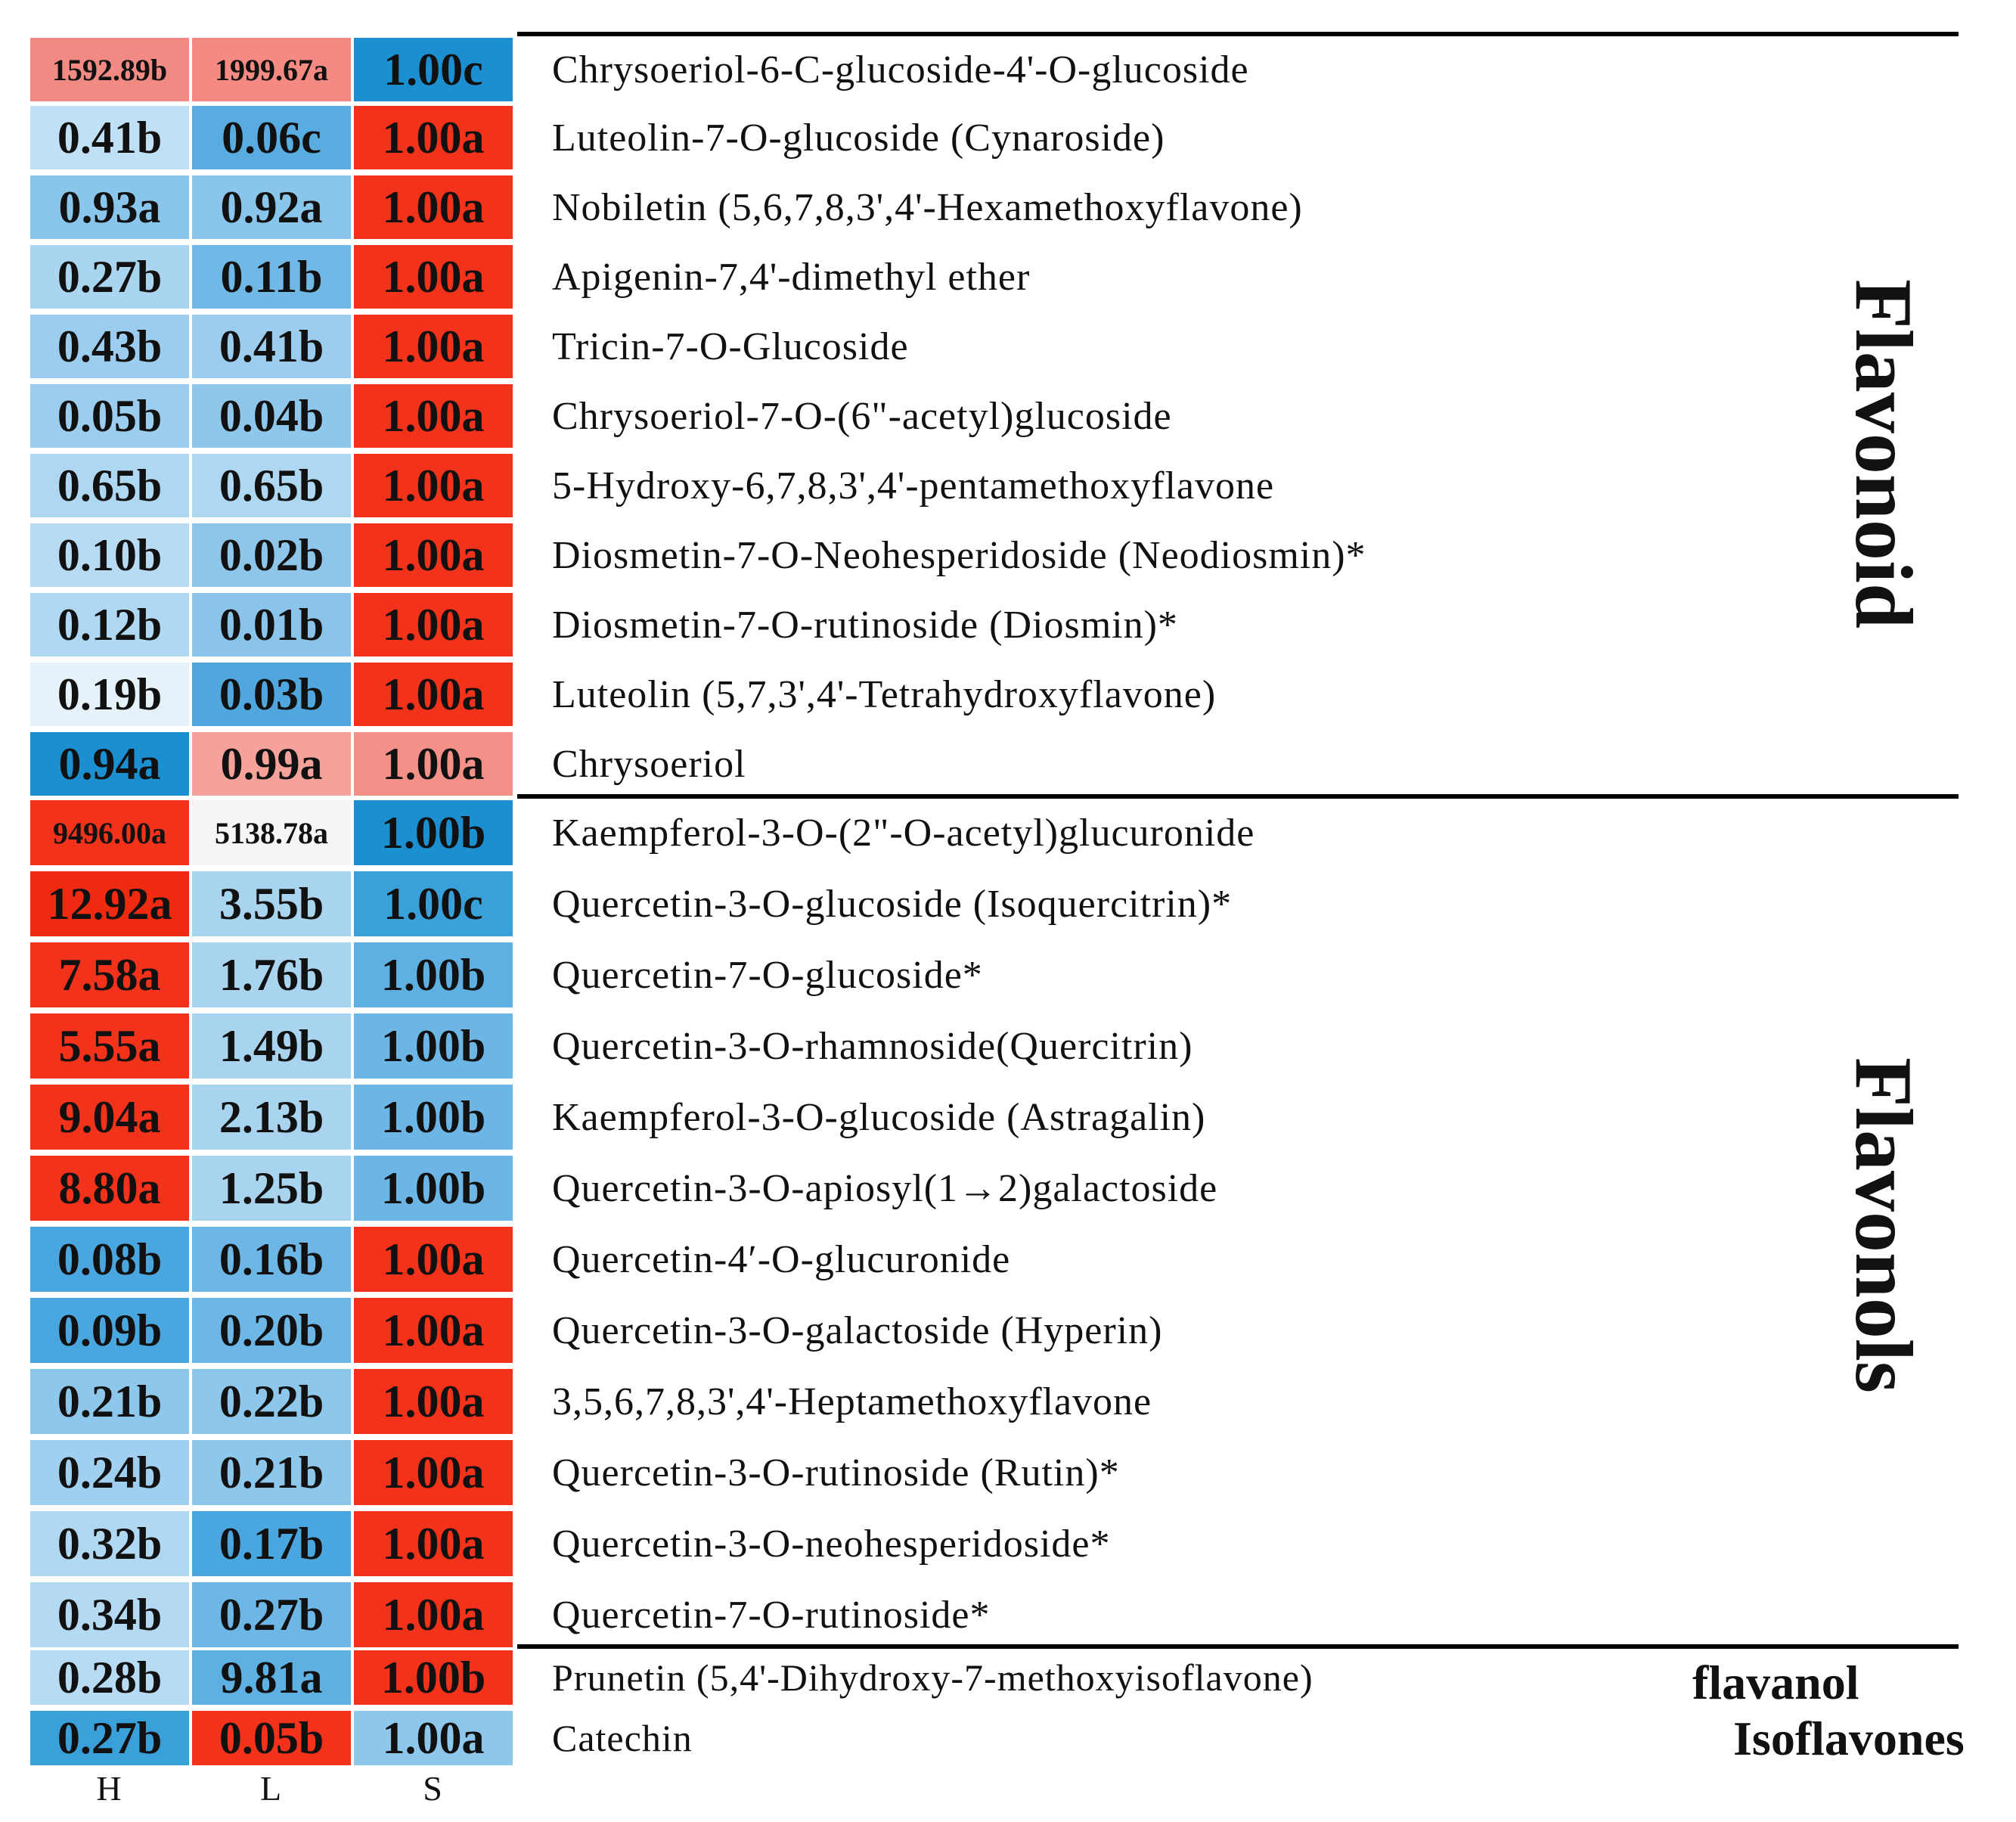 The width and height of the screenshot is (2016, 1822). What do you see at coordinates (433, 69) in the screenshot?
I see `heatmap-cell-r0-S: 1.00c` at bounding box center [433, 69].